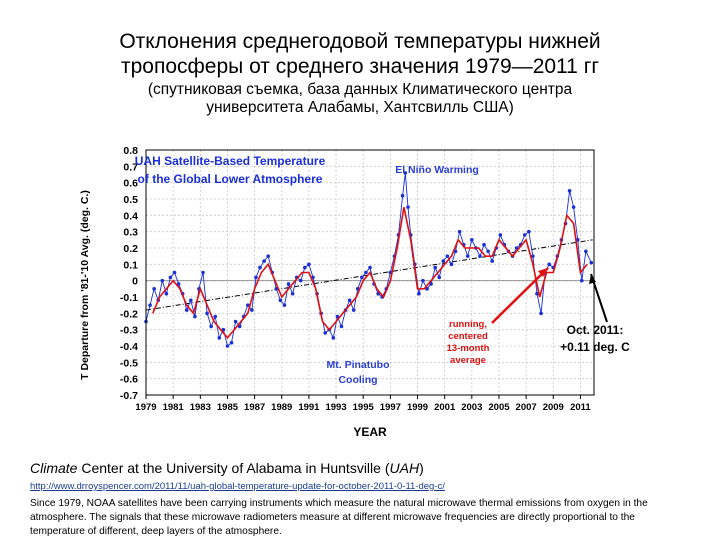  Describe the element at coordinates (130, 167) in the screenshot. I see `y-tick-label: 0.7` at that location.